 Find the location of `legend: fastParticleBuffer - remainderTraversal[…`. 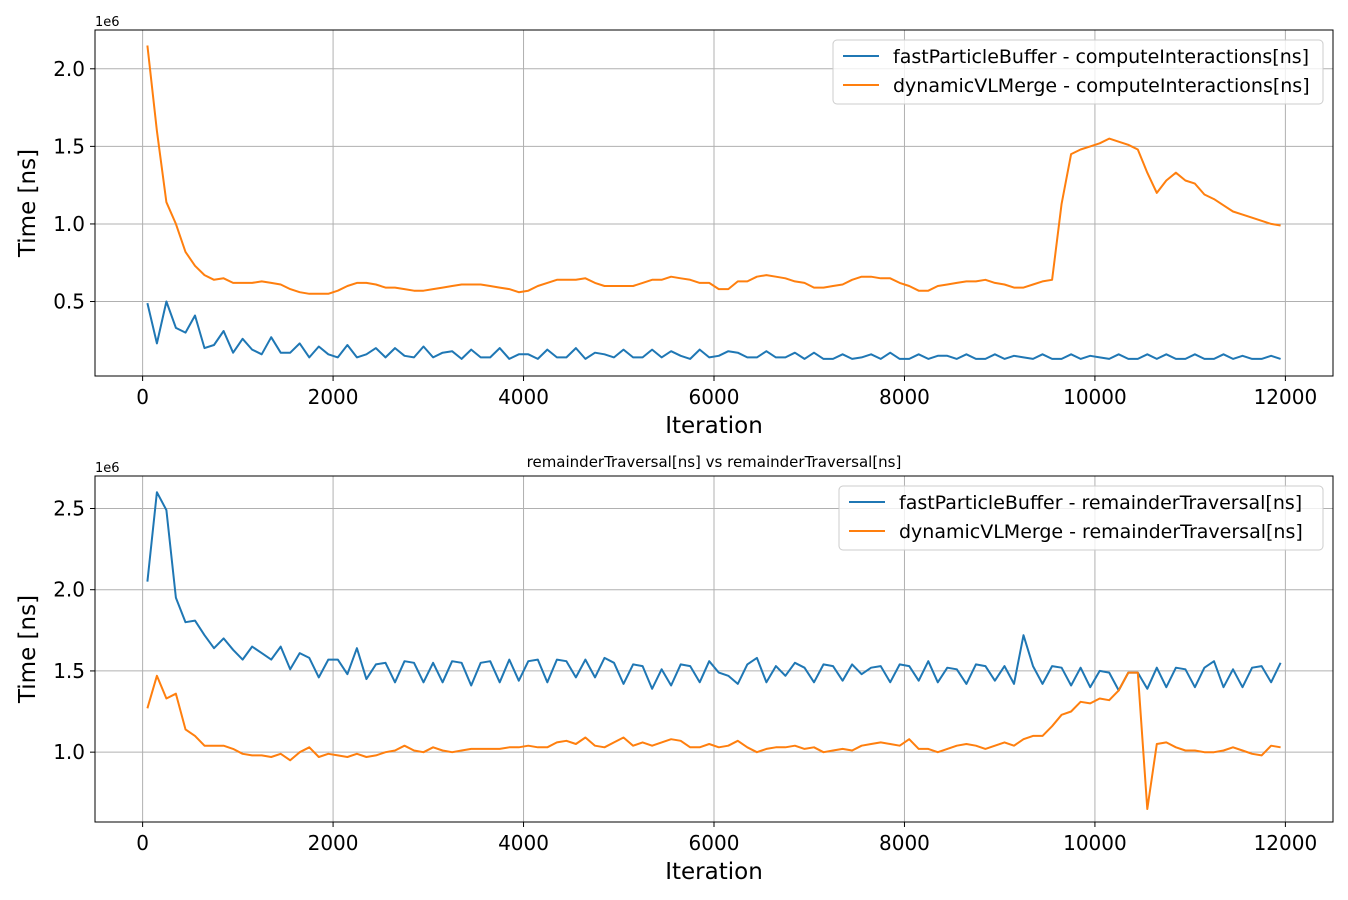

legend: fastParticleBuffer - remainderTraversal[… is located at coordinates (1081, 518).